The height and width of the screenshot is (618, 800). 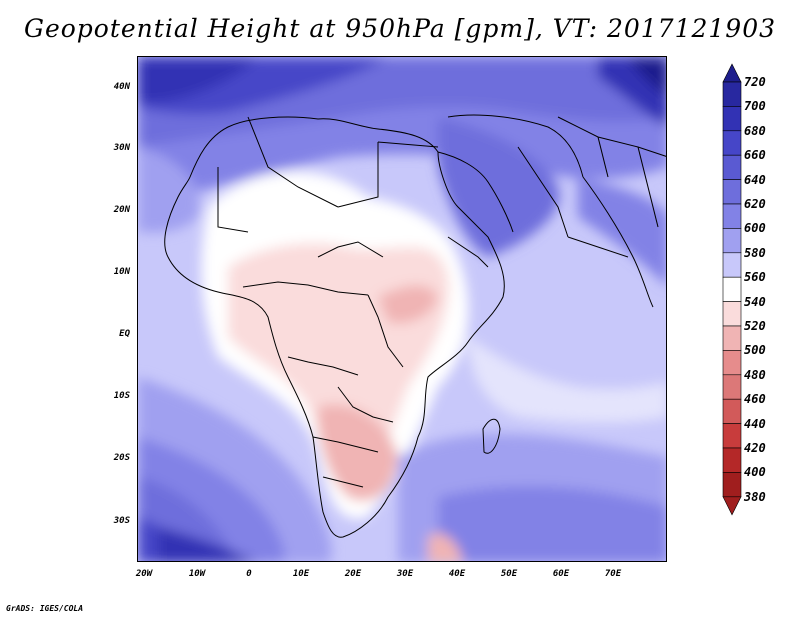 I want to click on lon-label: 70E, so click(x=613, y=574).